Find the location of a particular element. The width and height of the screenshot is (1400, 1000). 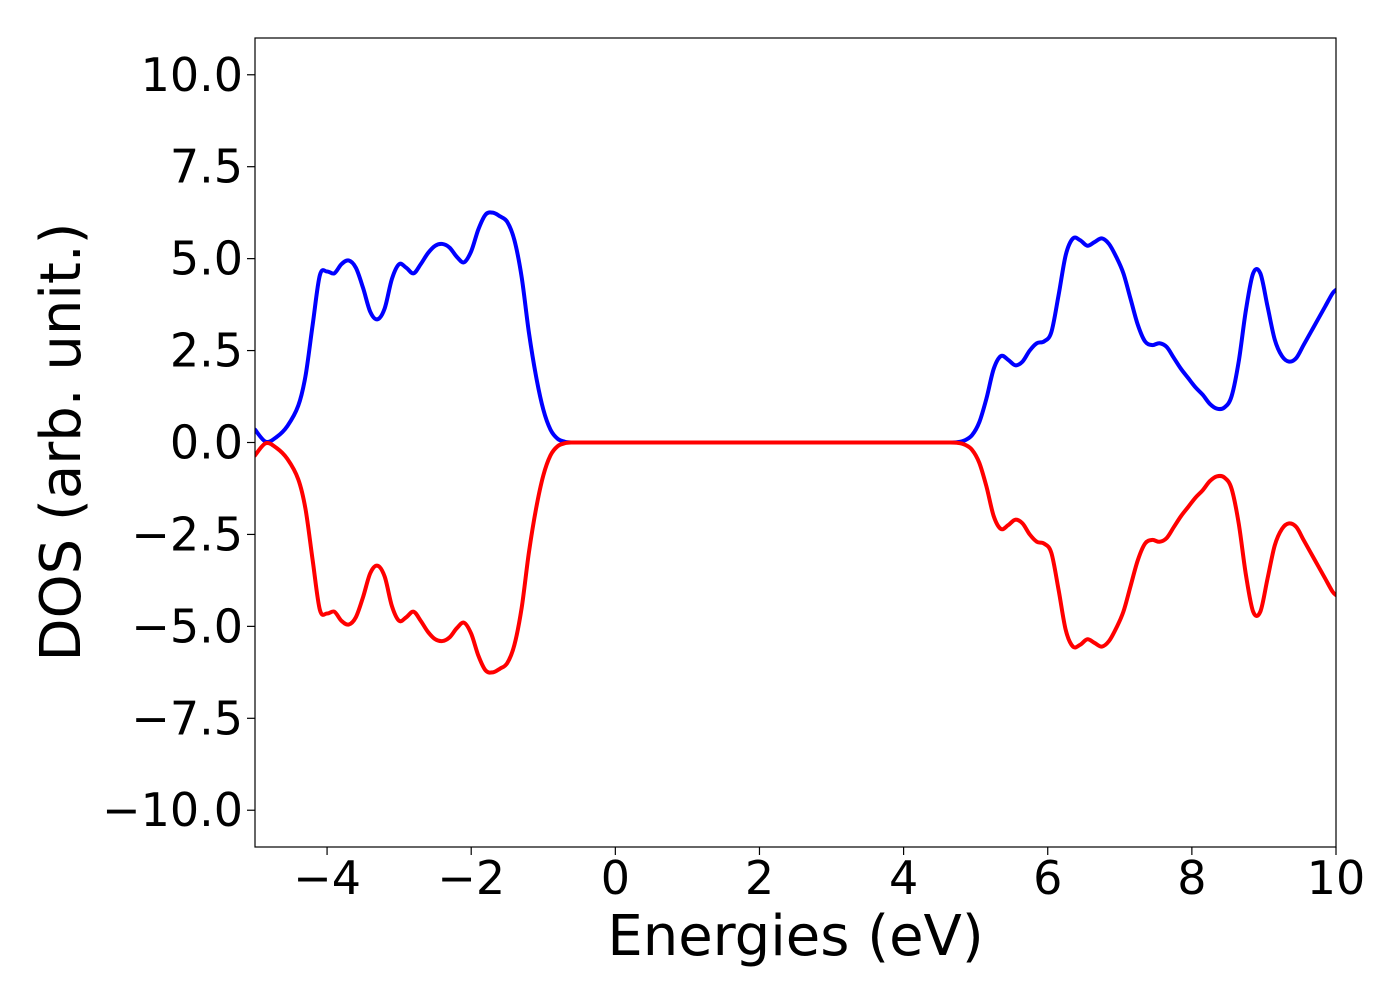

y-axis-label: DOS (arb. unit.) is located at coordinates (61, 441).